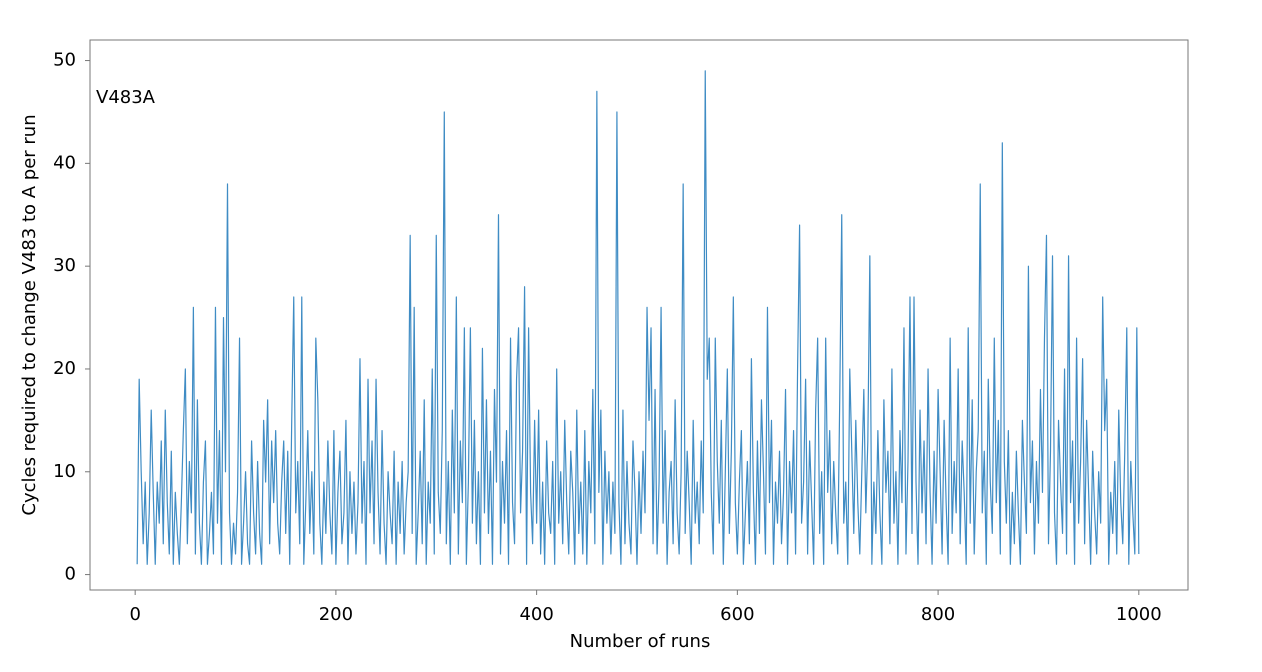  Describe the element at coordinates (640, 641) in the screenshot. I see `x-axis-label: Number of runs` at that location.